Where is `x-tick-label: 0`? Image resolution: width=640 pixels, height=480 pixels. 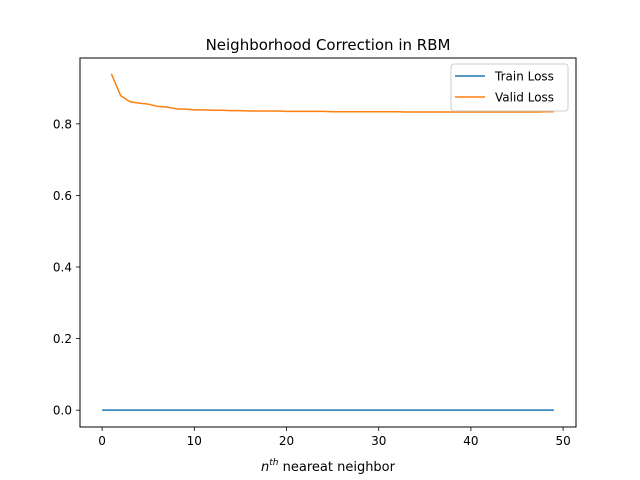 x-tick-label: 0 is located at coordinates (102, 441).